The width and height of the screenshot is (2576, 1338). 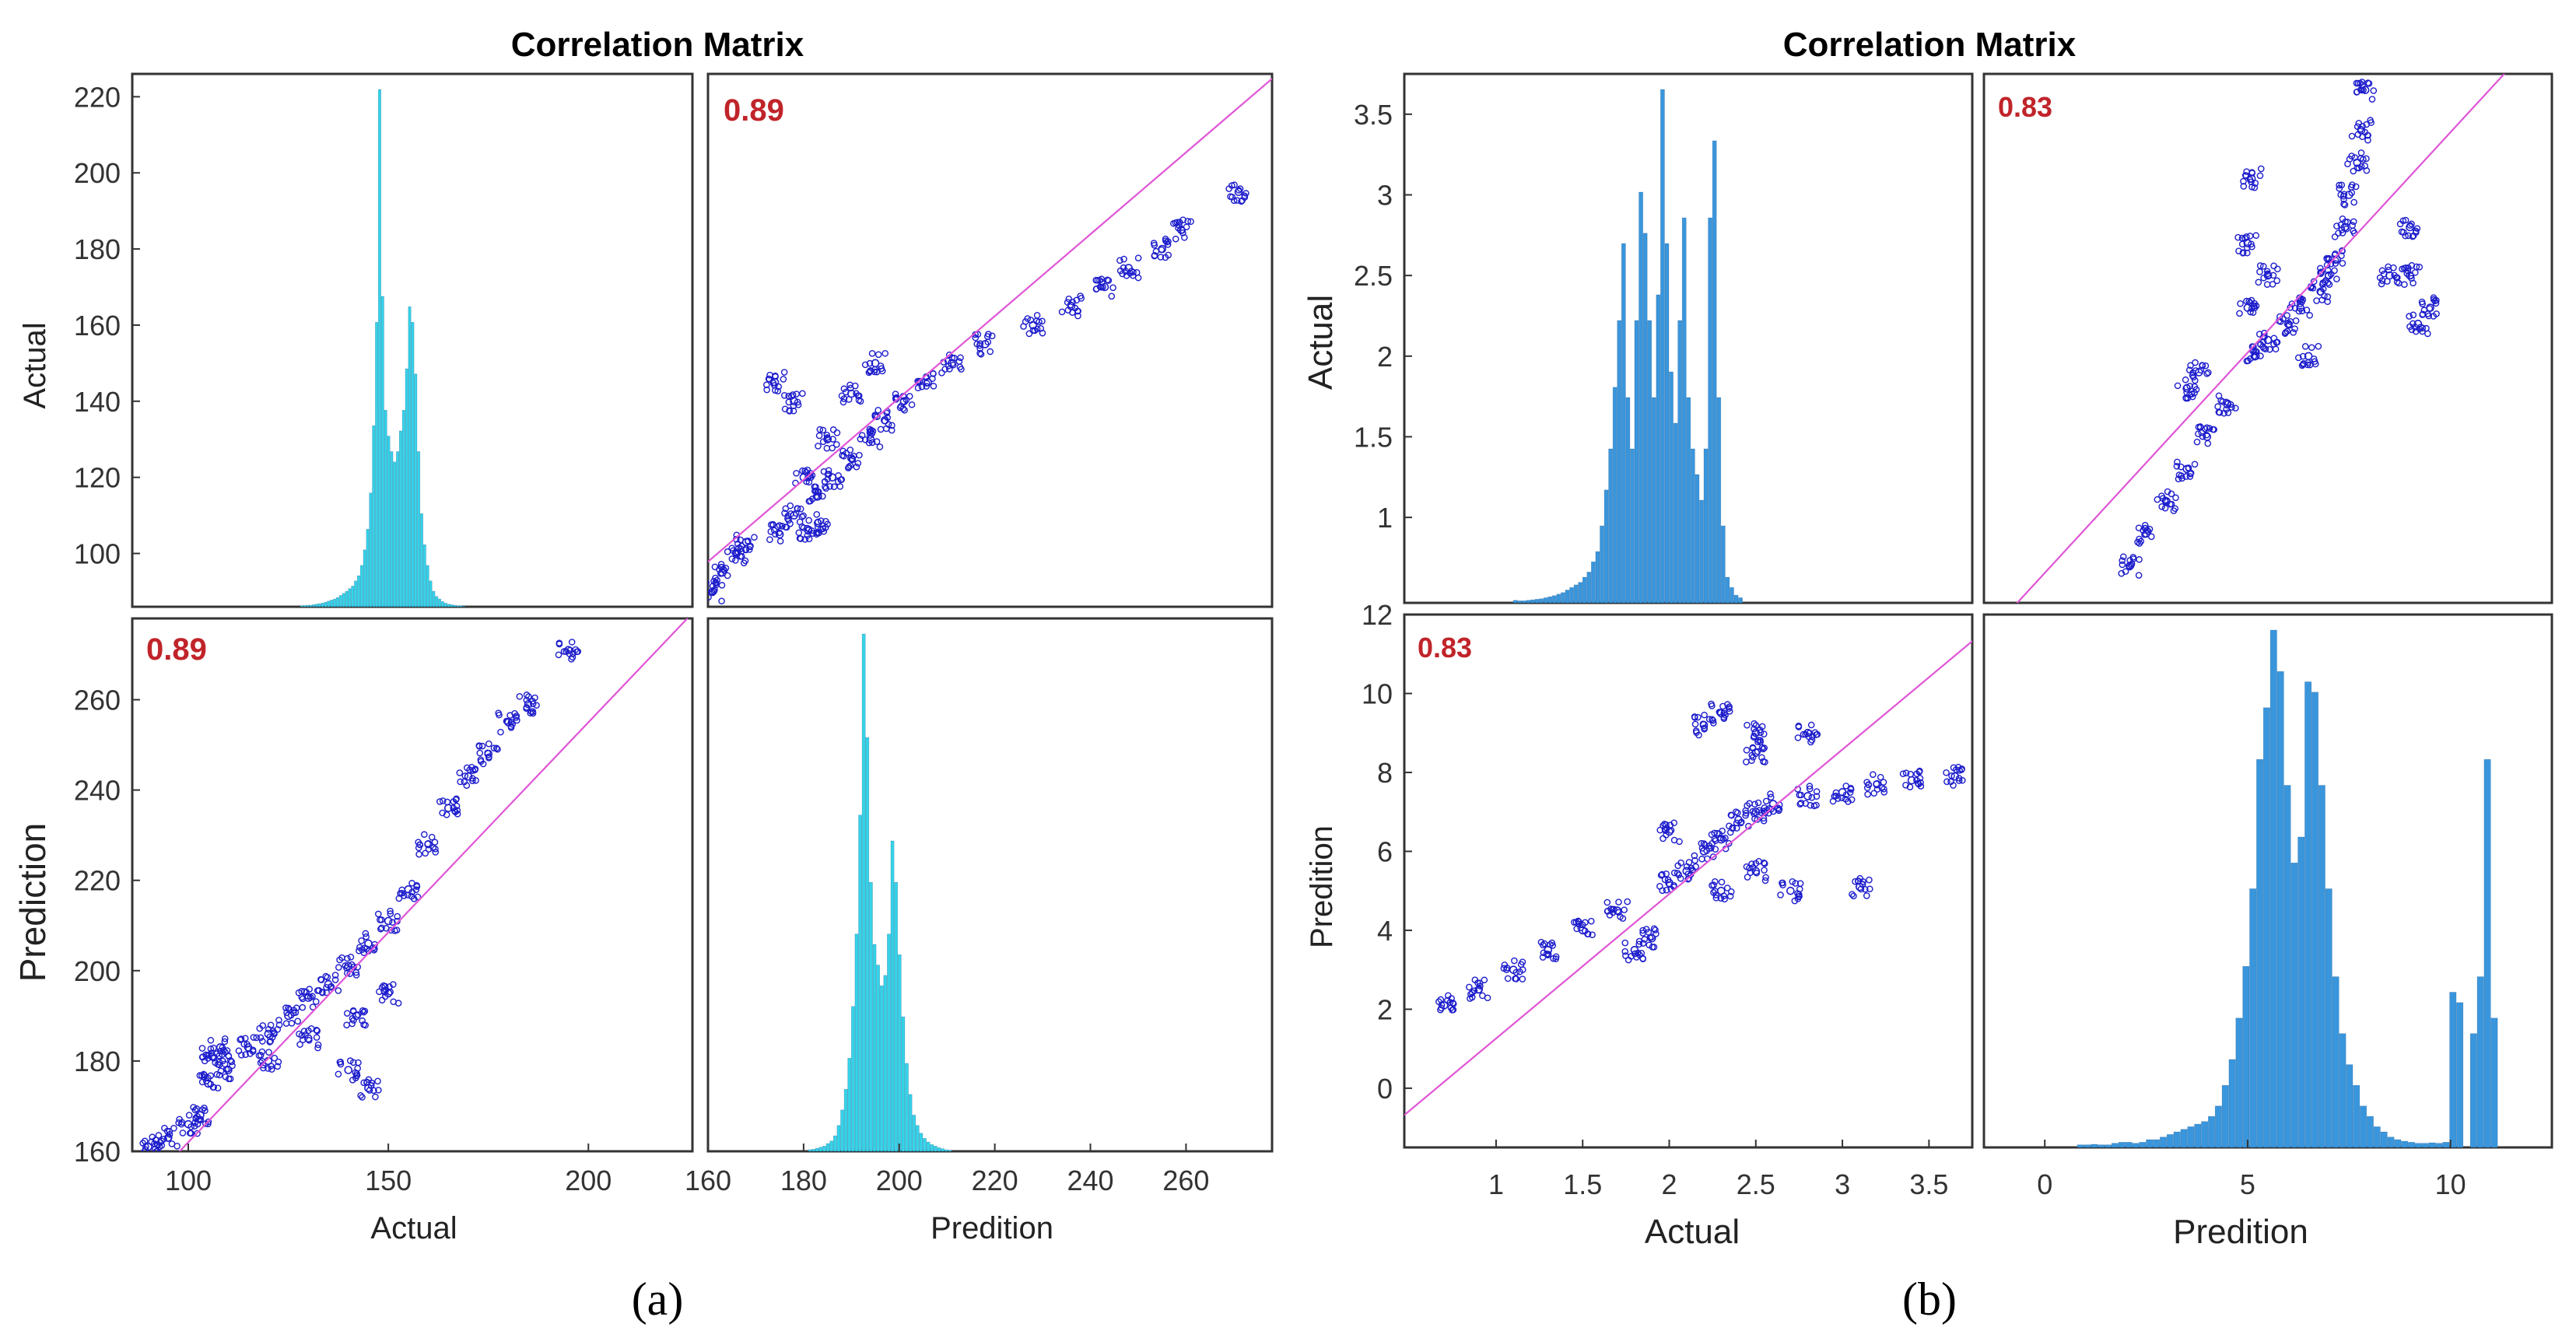 What do you see at coordinates (98, 554) in the screenshot?
I see `a-top-ytick-label: 100` at bounding box center [98, 554].